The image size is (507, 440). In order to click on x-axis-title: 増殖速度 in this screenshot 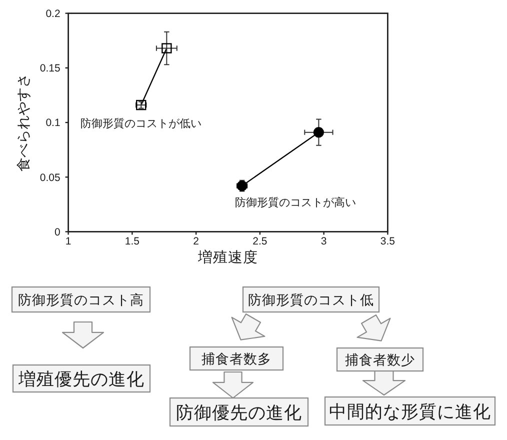, I will do `click(227, 257)`.